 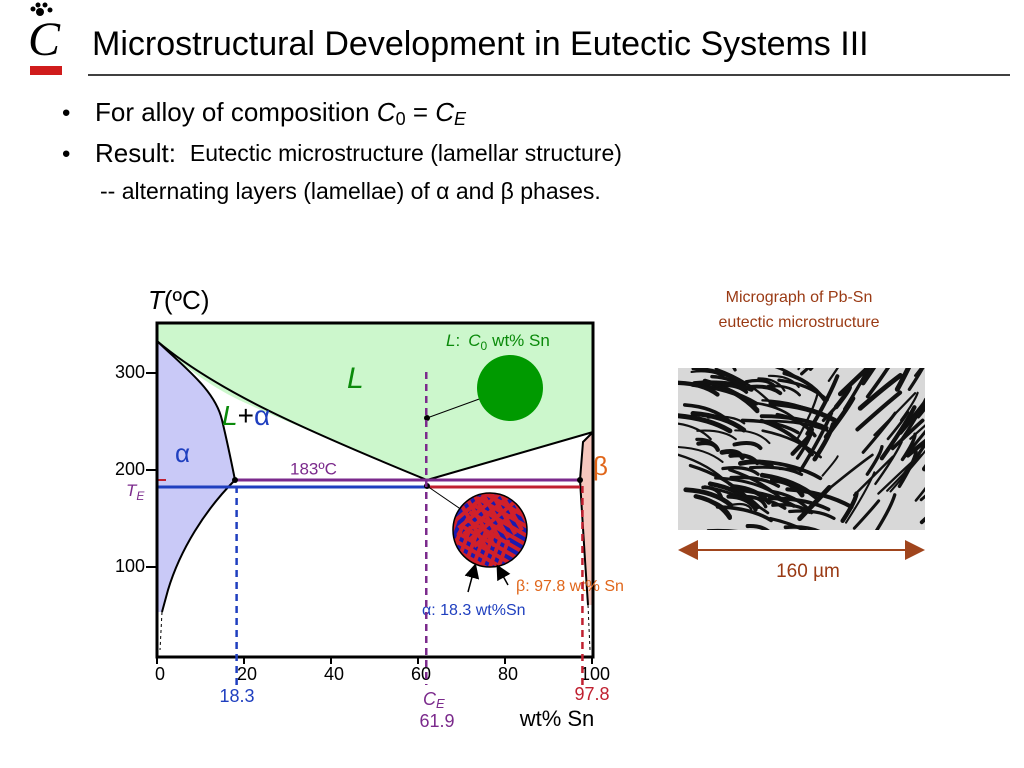 I want to click on x-tick-label: 60, so click(x=421, y=674).